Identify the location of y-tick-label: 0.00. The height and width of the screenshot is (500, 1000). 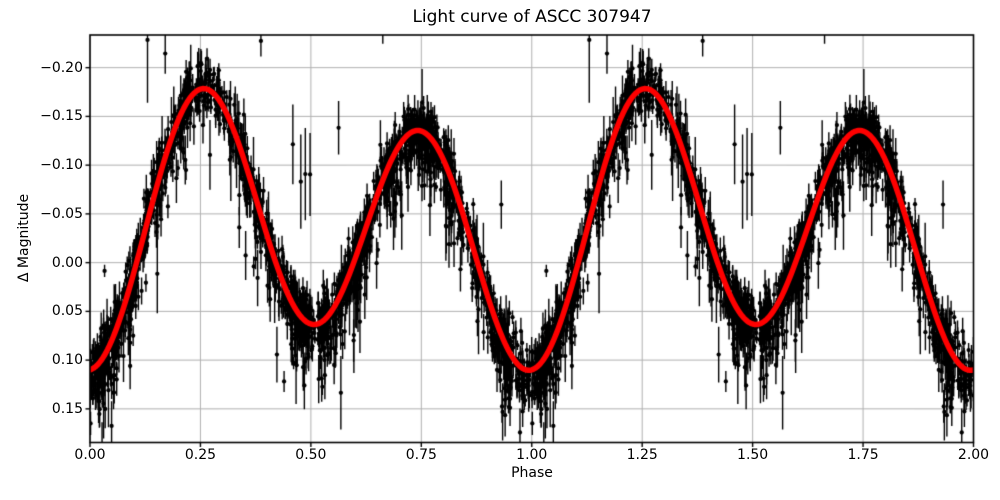
(67, 262).